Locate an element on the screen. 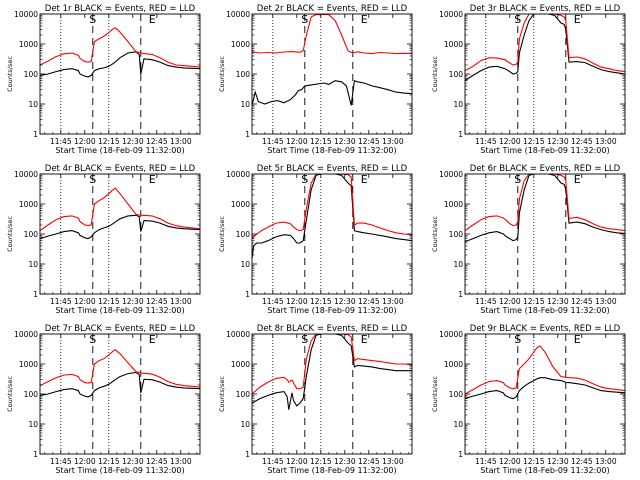  chart-title: Det 8r BLACK = Events, RED = LLD is located at coordinates (332, 329).